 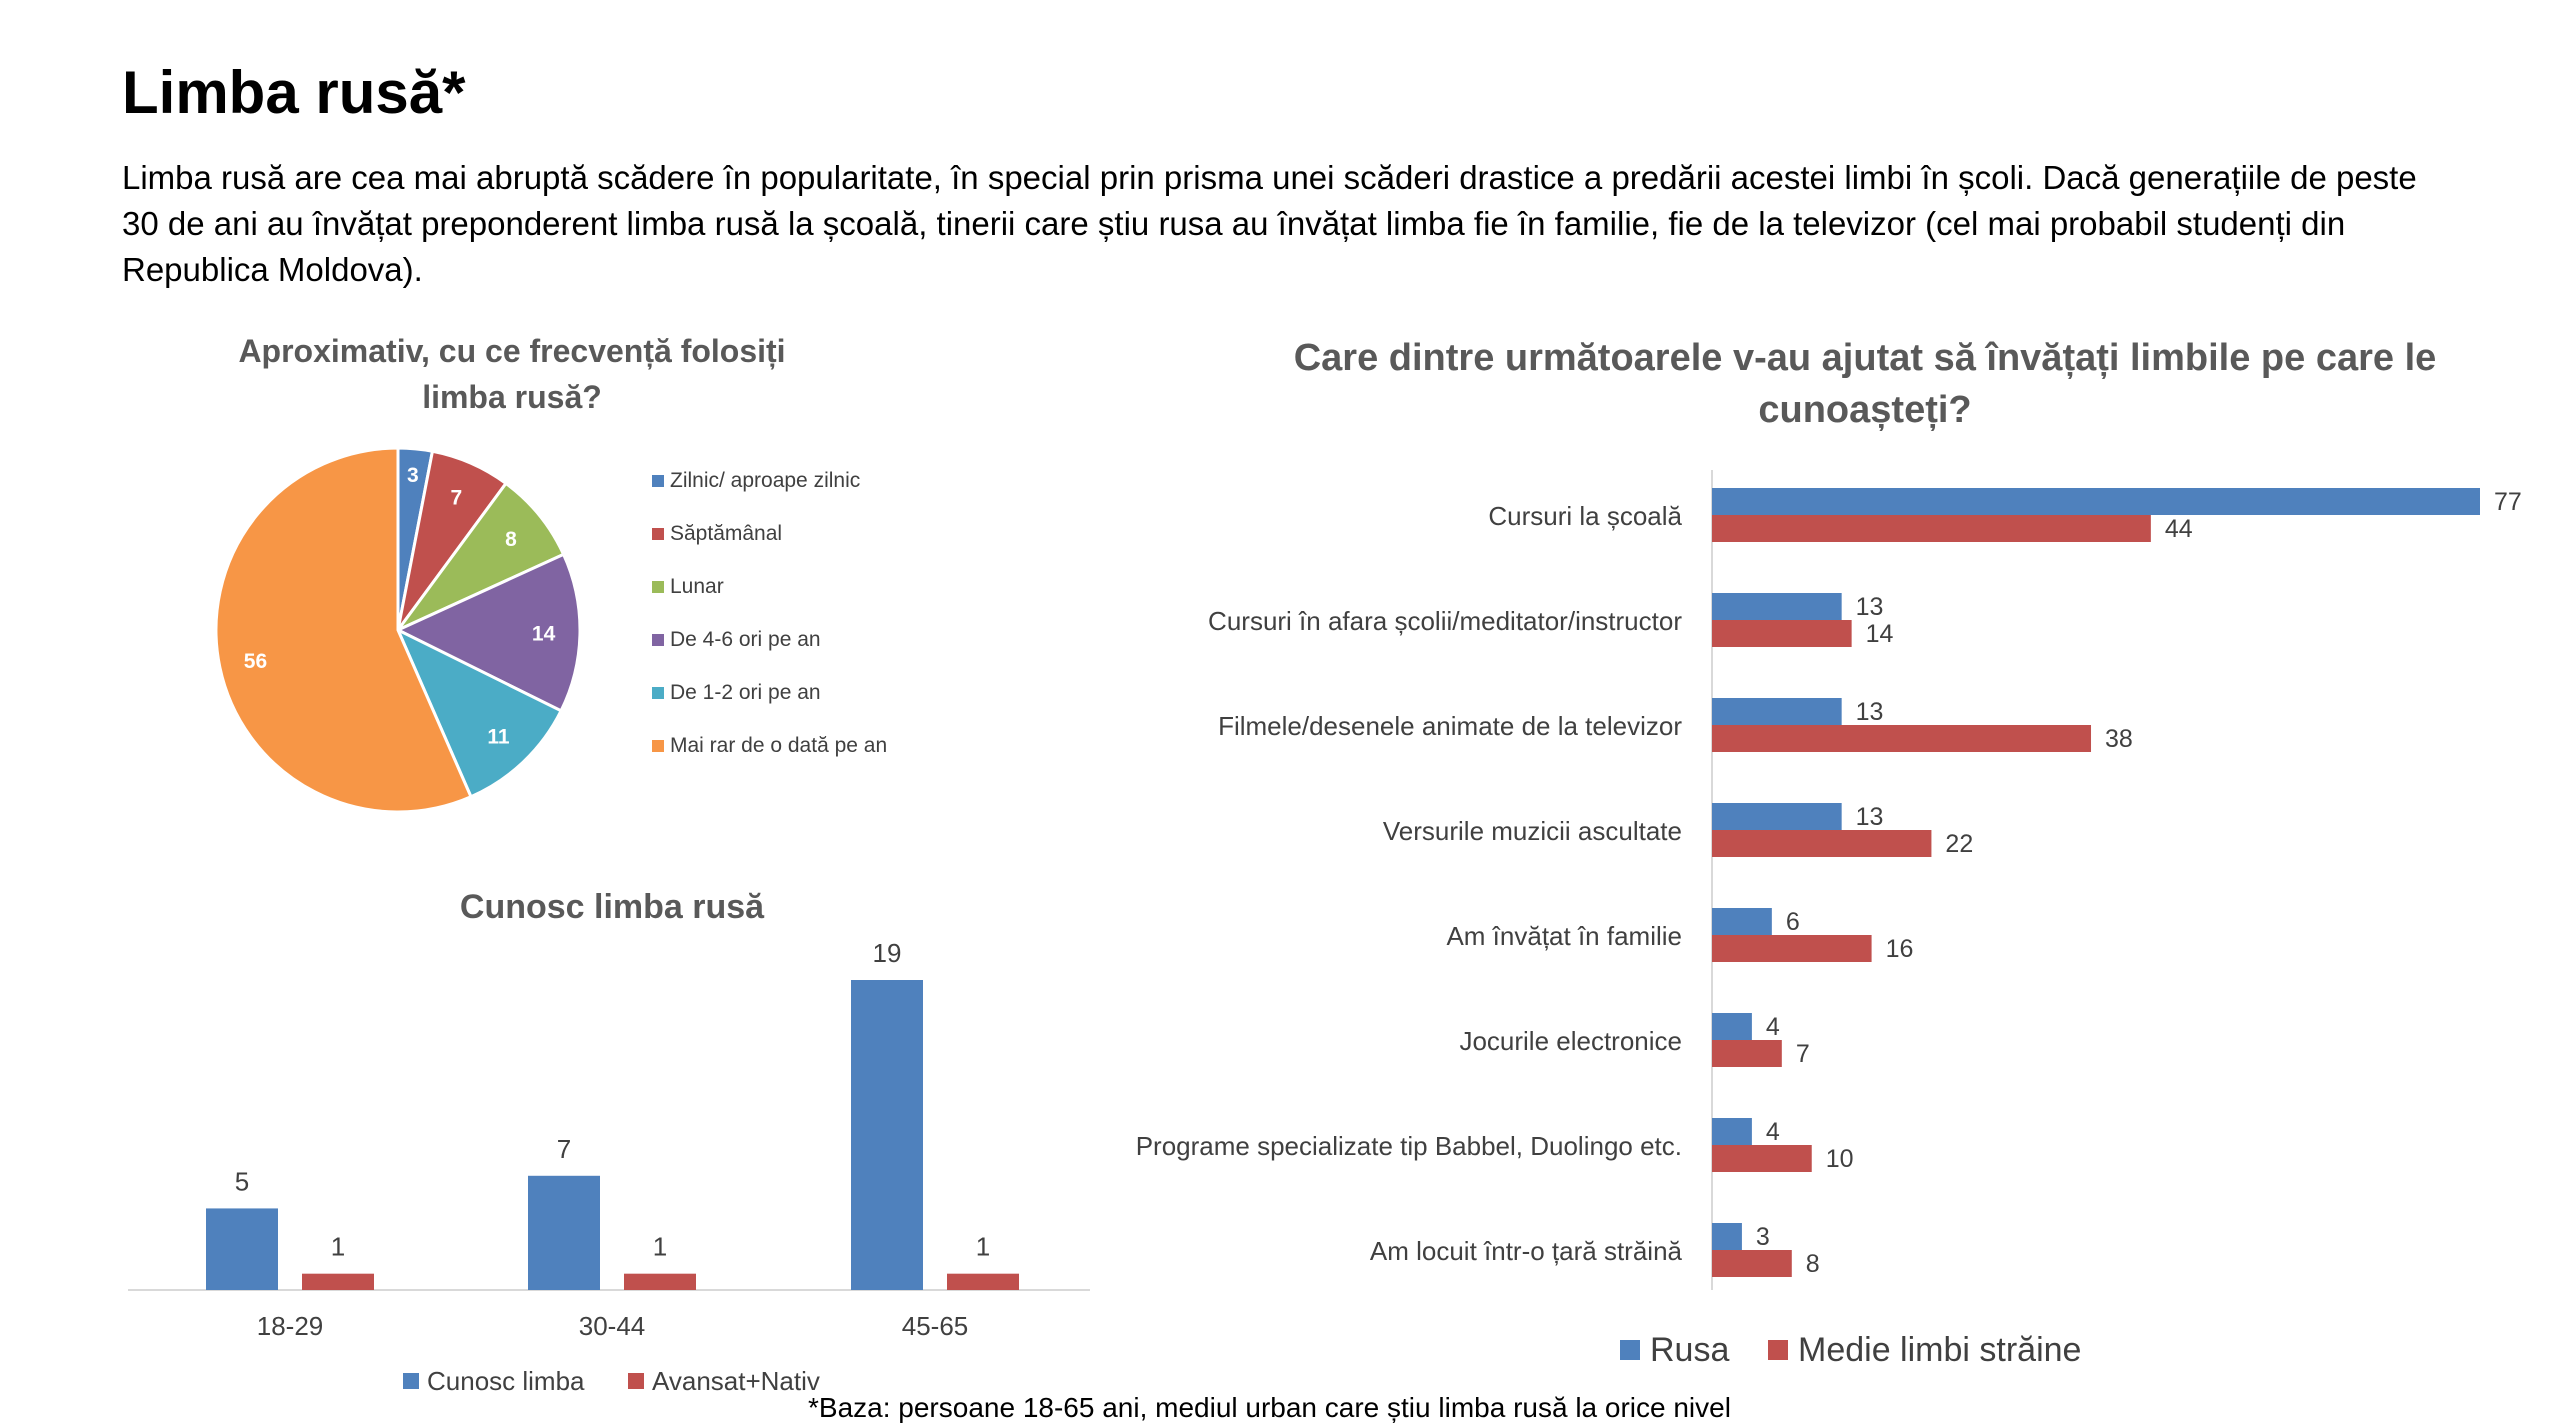 What do you see at coordinates (726, 533) in the screenshot?
I see `pie-legend-label: Săptămânal` at bounding box center [726, 533].